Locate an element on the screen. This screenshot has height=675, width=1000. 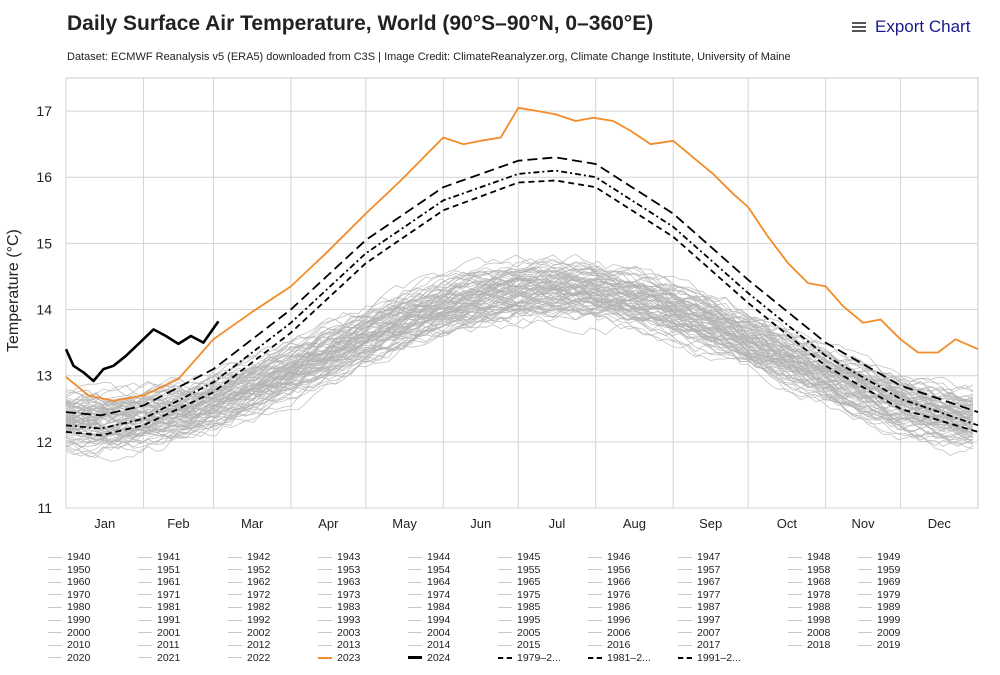
legend-item: 1981 is located at coordinates (159, 607).